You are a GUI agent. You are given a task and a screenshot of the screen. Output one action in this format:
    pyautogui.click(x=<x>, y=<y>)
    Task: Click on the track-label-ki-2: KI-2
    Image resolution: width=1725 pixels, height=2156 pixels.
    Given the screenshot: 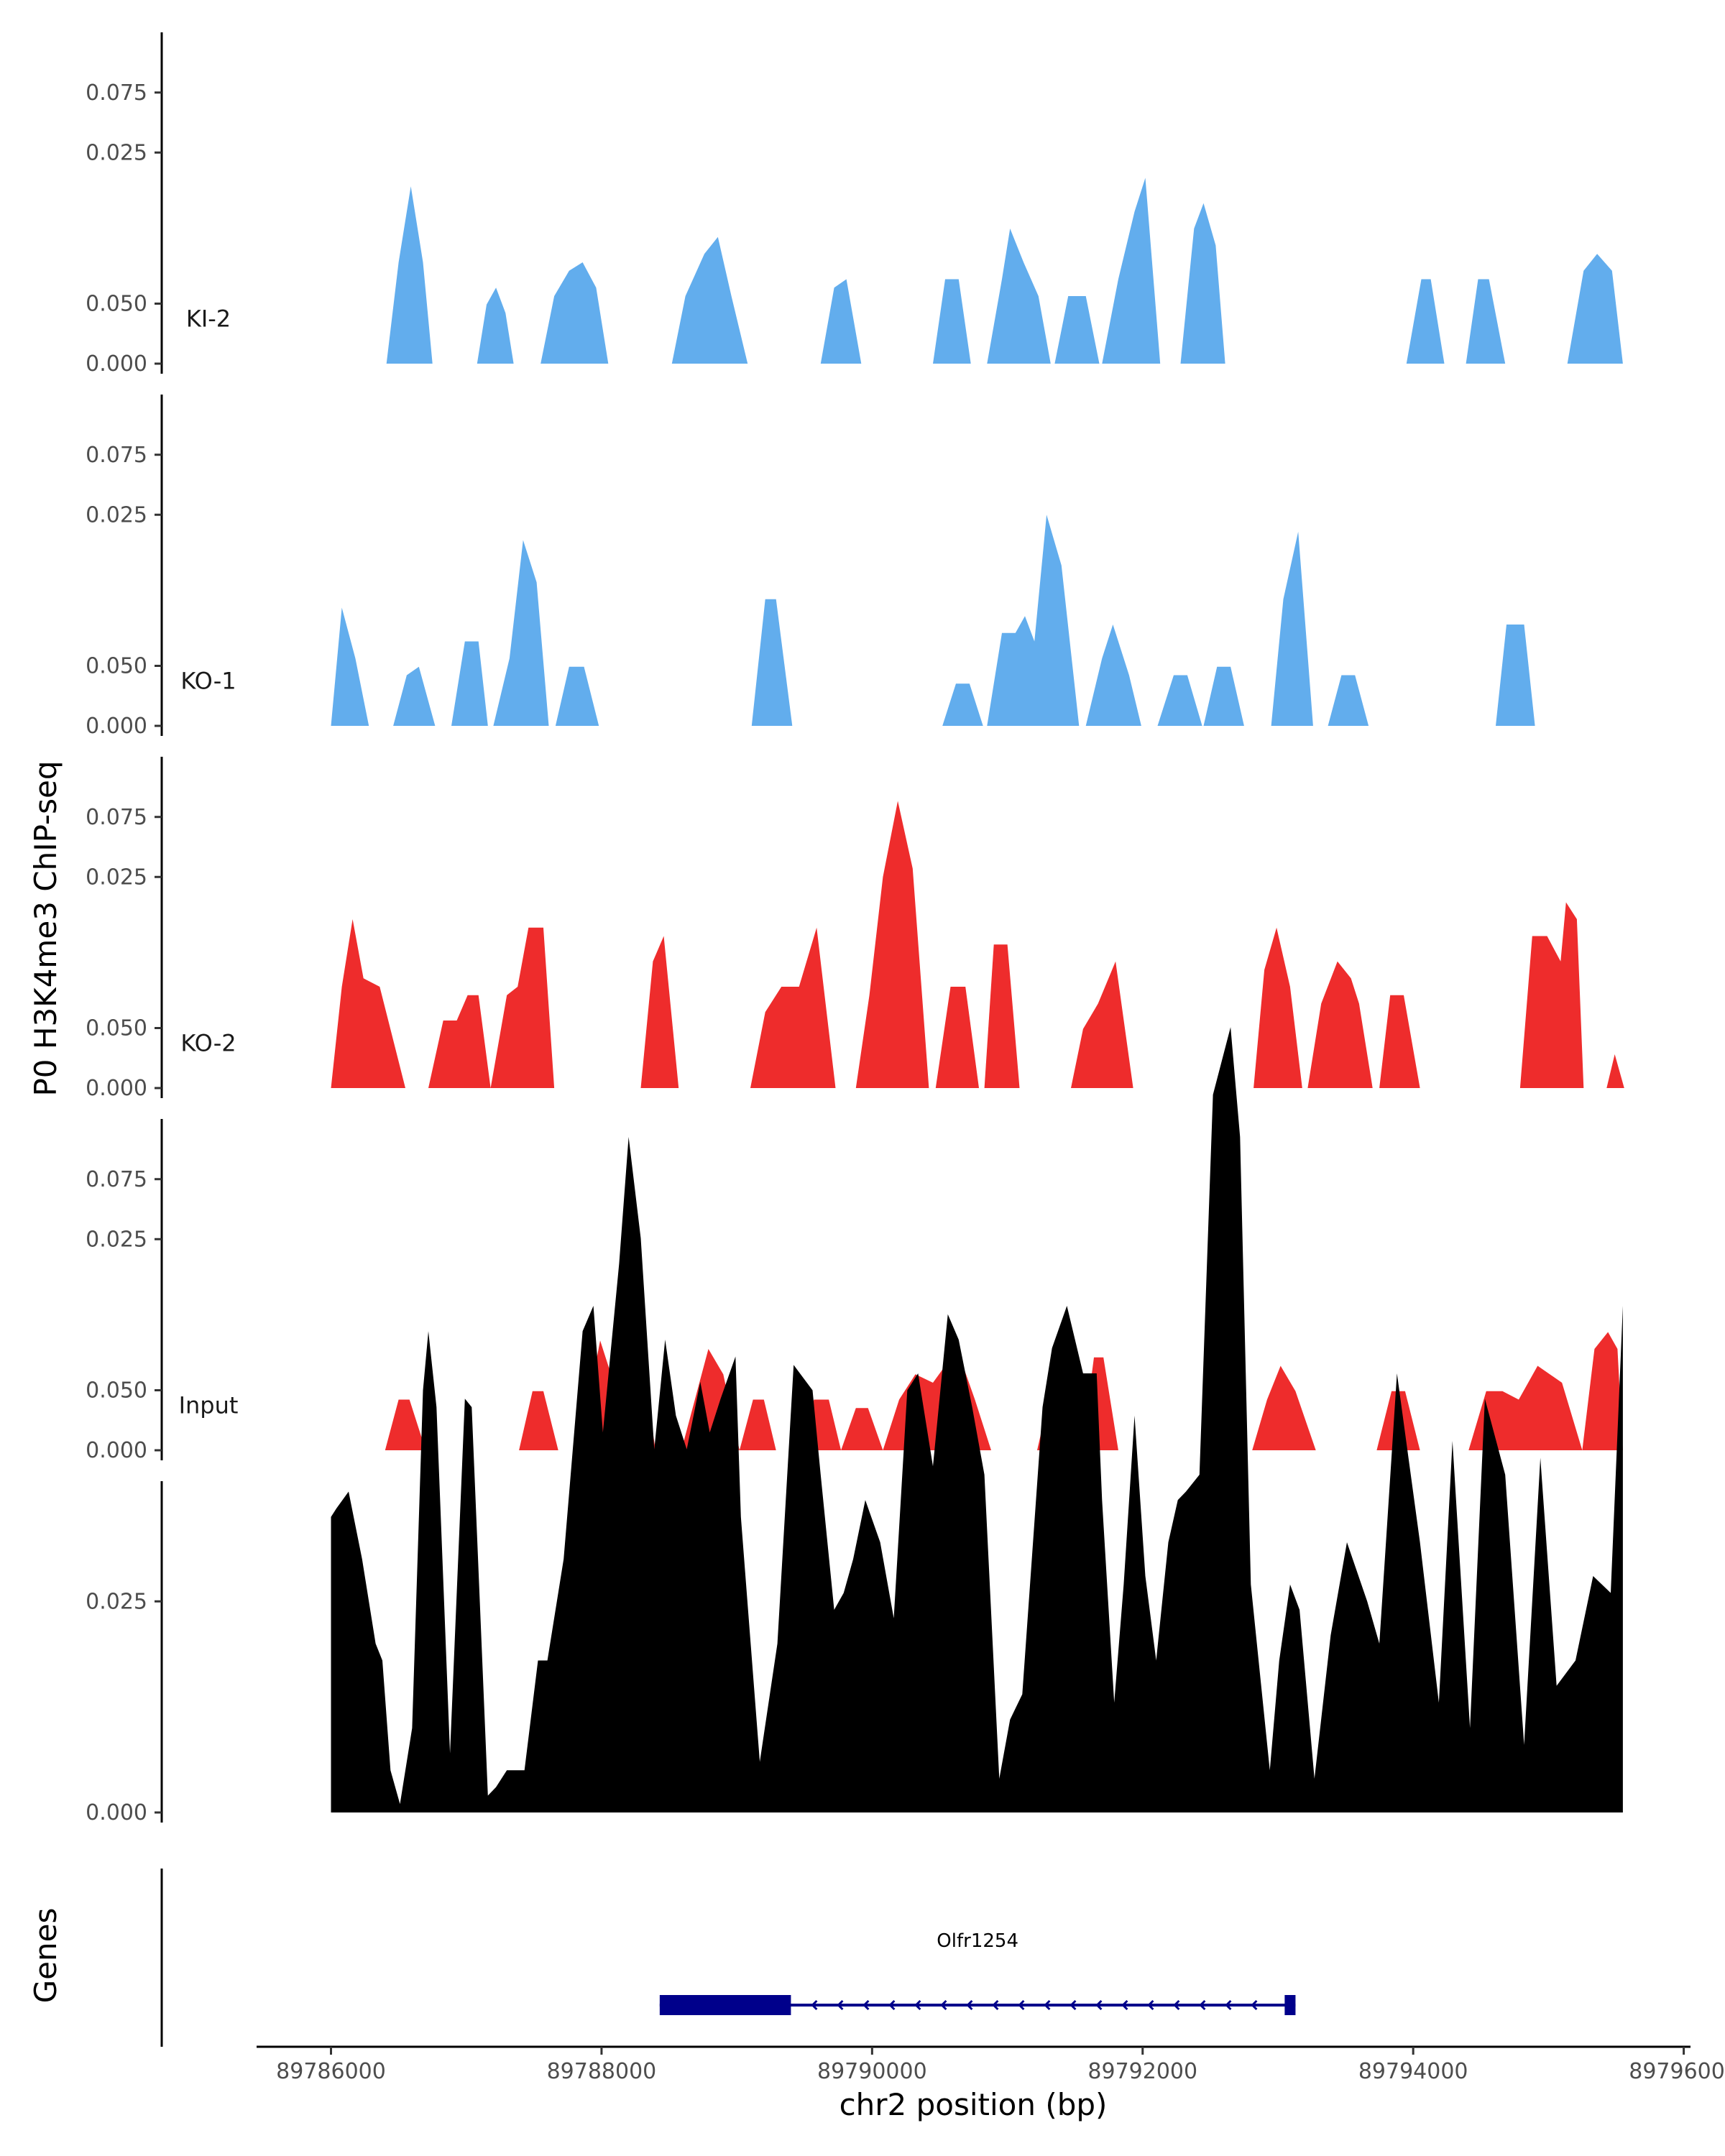 What is the action you would take?
    pyautogui.click(x=208, y=319)
    